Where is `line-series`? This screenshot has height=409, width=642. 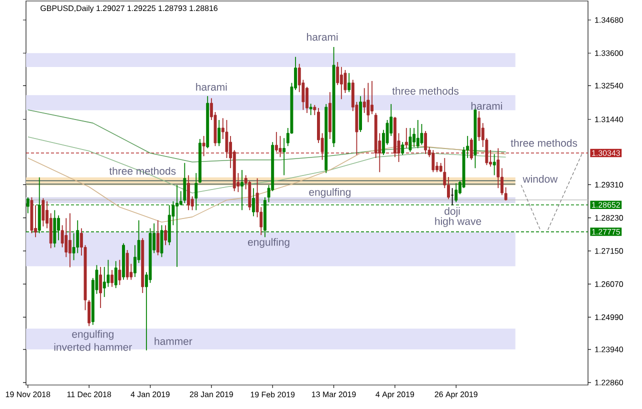 line-series is located at coordinates (267, 135).